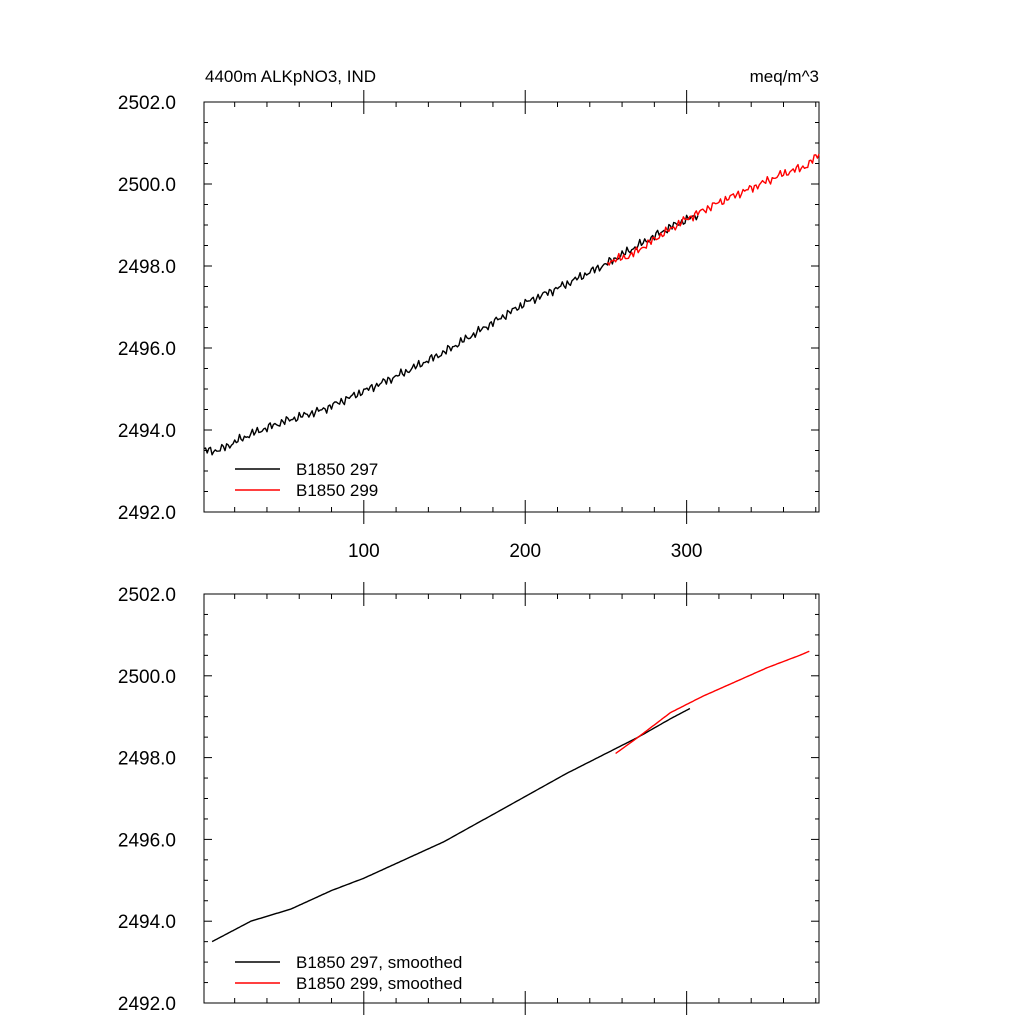 The height and width of the screenshot is (1024, 1024). Describe the element at coordinates (364, 551) in the screenshot. I see `x-tick-label: 100` at that location.